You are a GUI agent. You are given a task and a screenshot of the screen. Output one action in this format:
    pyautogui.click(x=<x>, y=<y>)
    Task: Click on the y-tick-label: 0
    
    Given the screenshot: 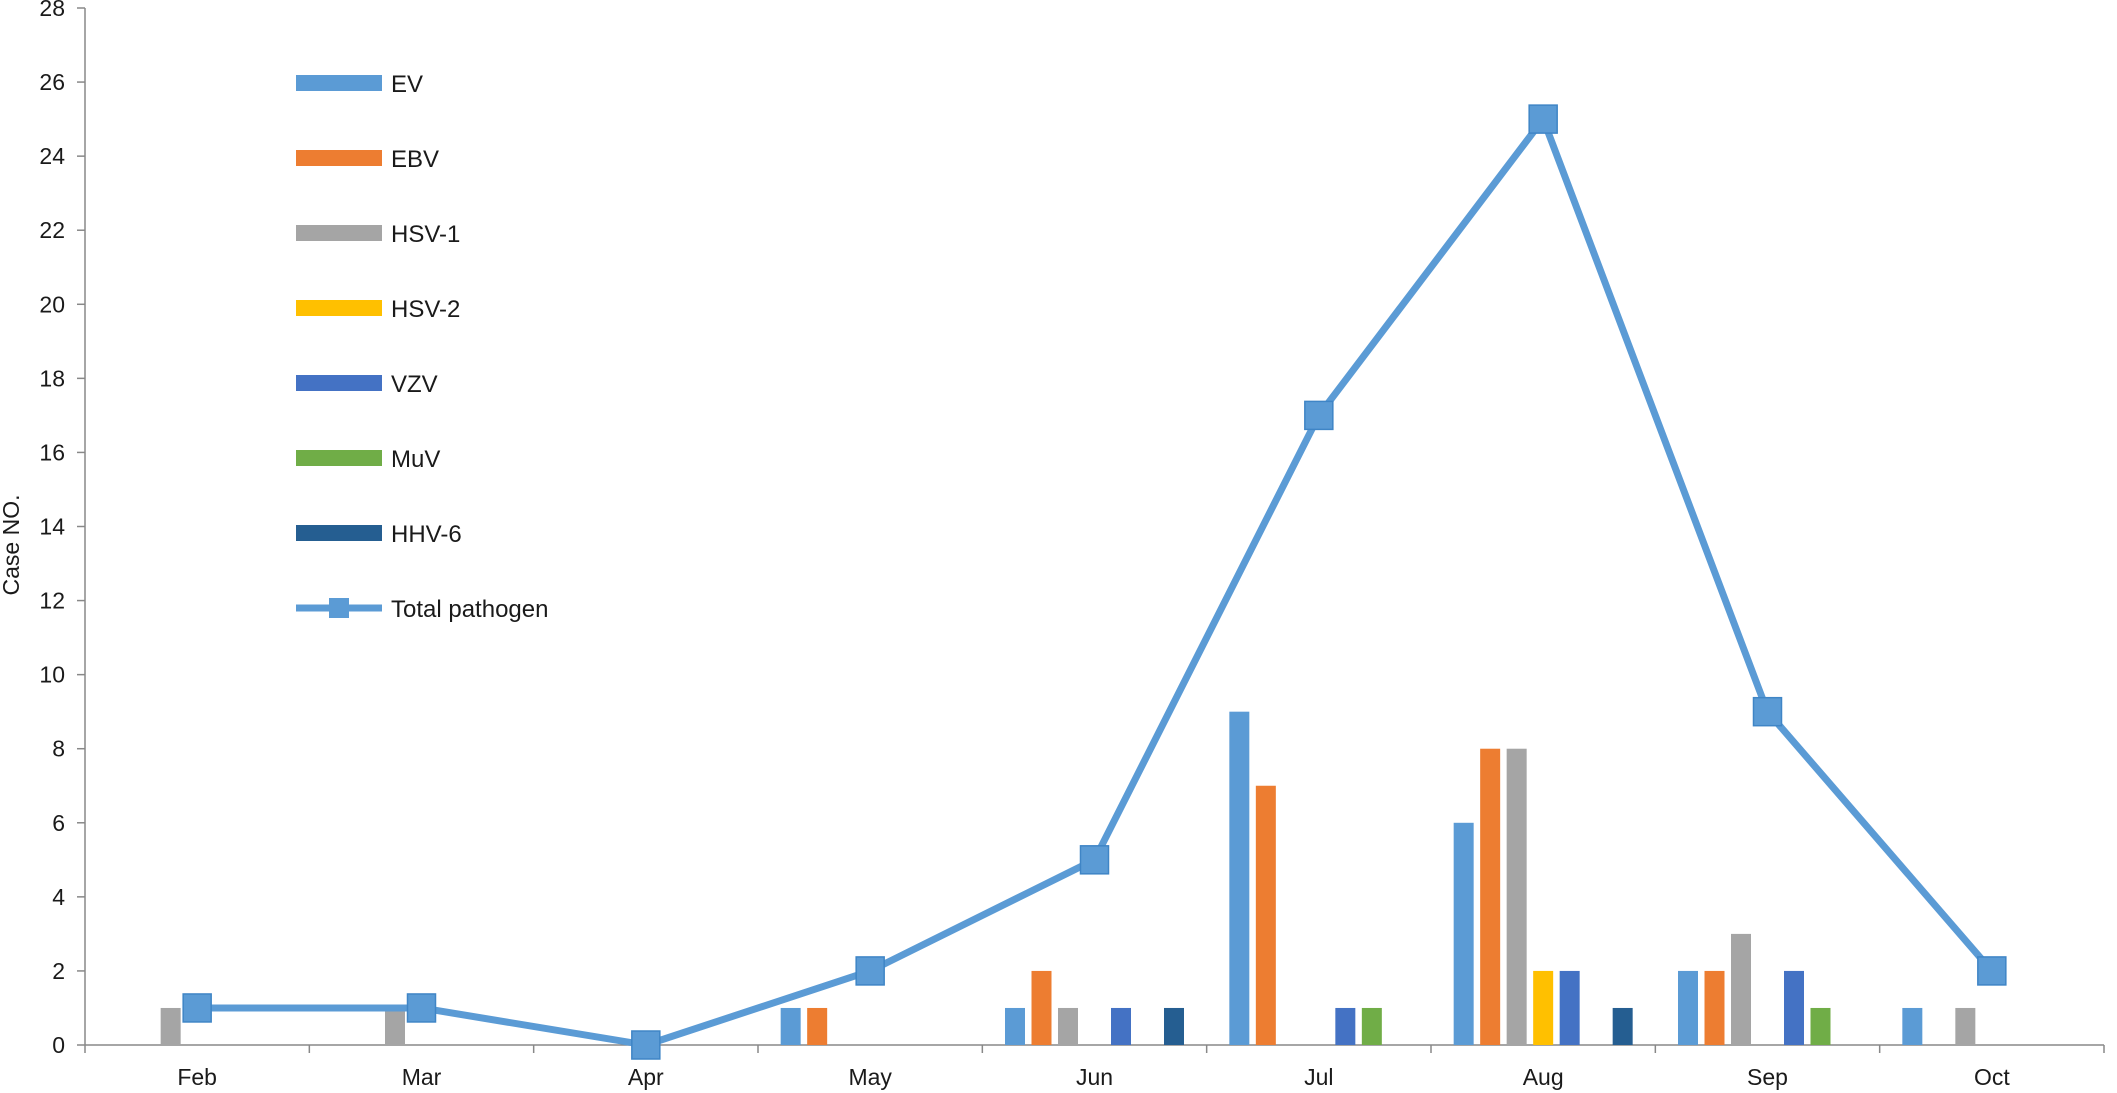 What is the action you would take?
    pyautogui.click(x=58, y=1045)
    